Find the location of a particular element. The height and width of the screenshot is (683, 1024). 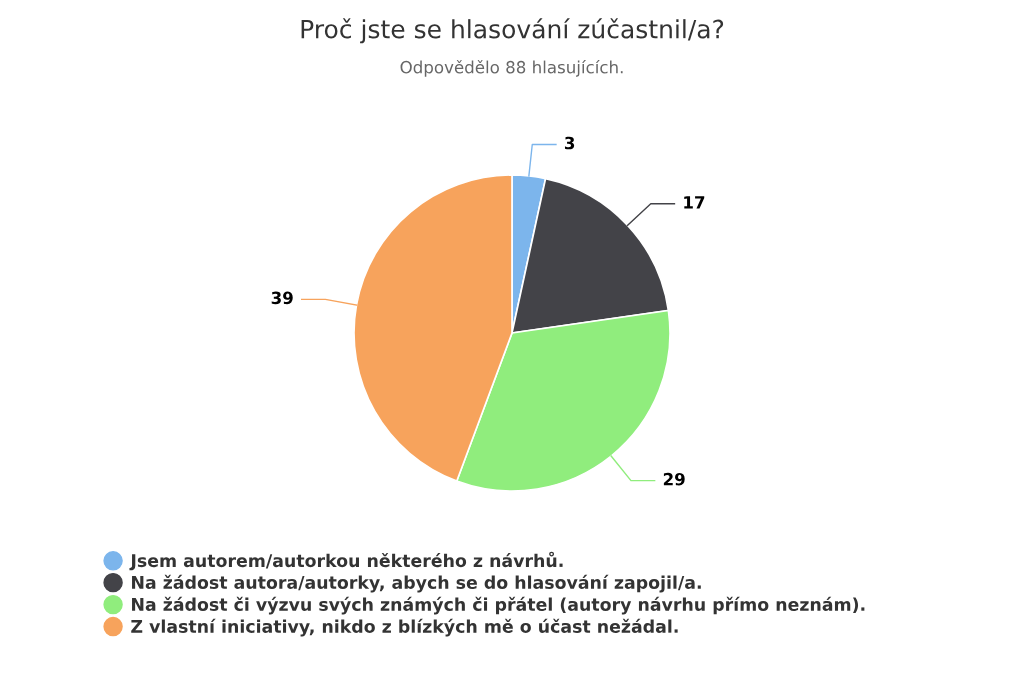

legend-label: Na žádost či výzvu svých známých či přátel (autory návrhu přímo neznám). is located at coordinates (498, 605).